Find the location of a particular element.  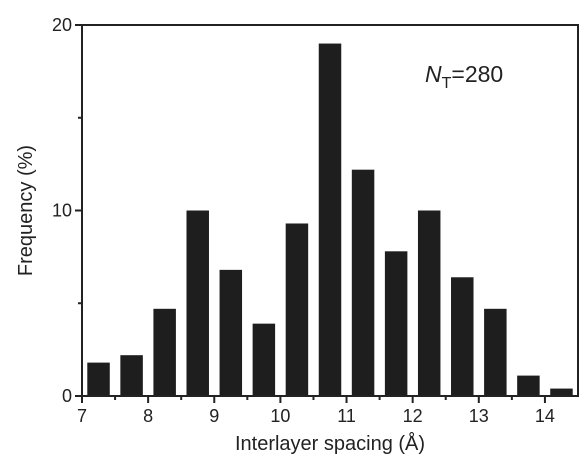

x-tick-label-8: 8 is located at coordinates (148, 416).